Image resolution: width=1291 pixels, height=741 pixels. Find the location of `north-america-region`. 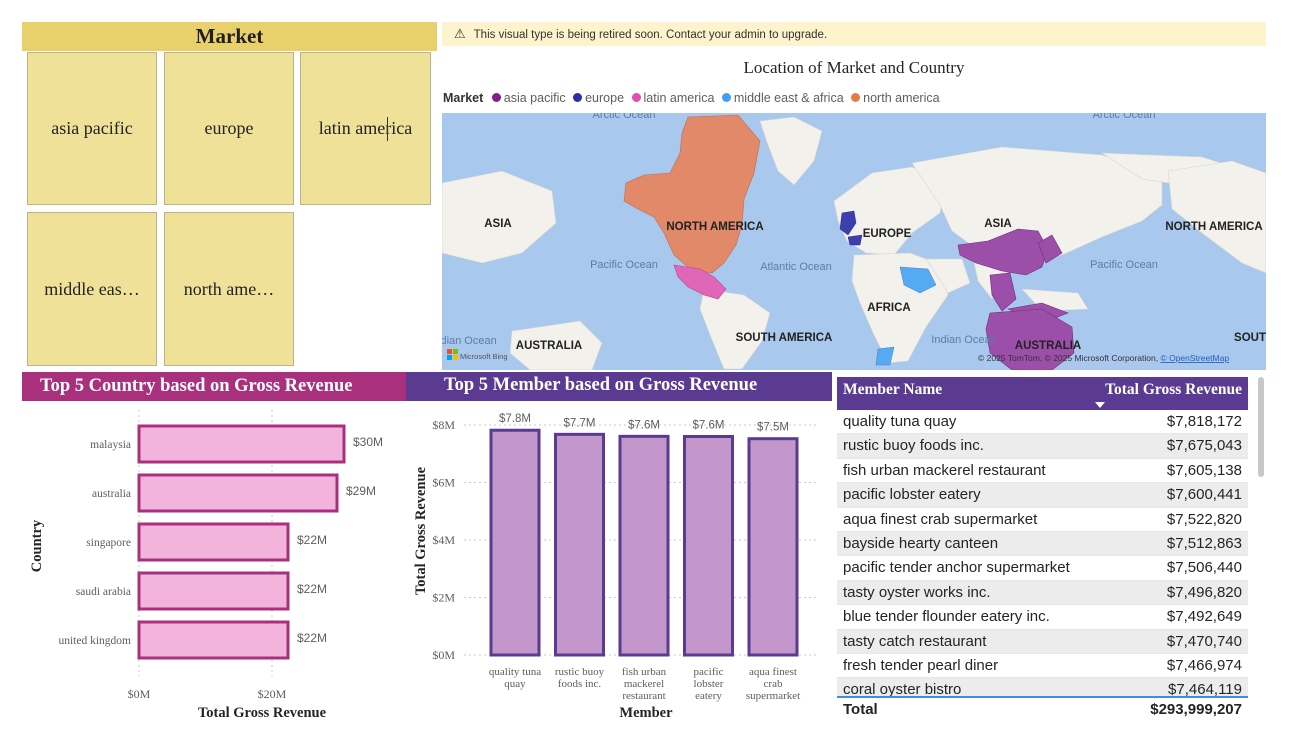

north-america-region is located at coordinates (692, 194).